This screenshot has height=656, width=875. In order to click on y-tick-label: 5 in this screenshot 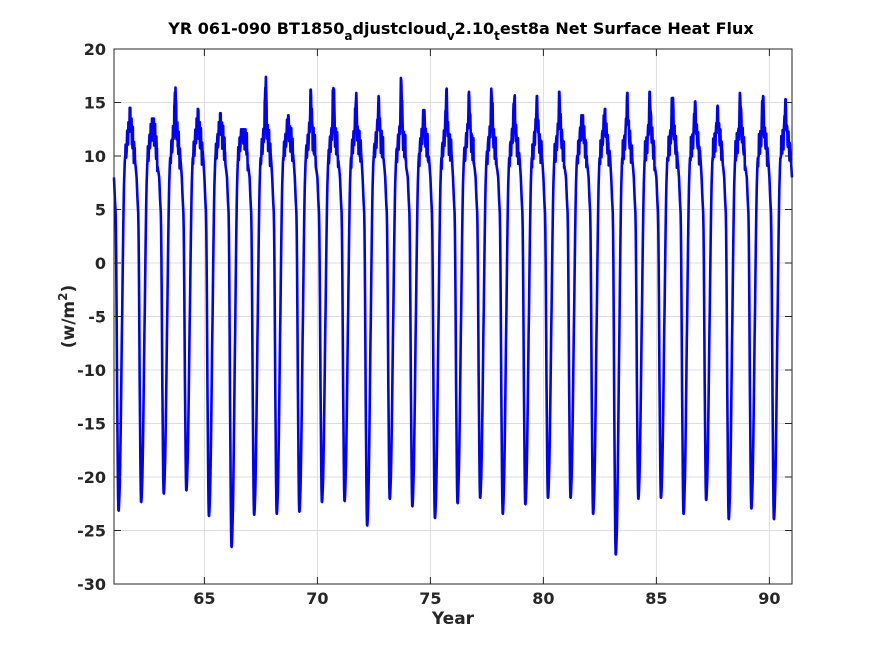, I will do `click(100, 210)`.